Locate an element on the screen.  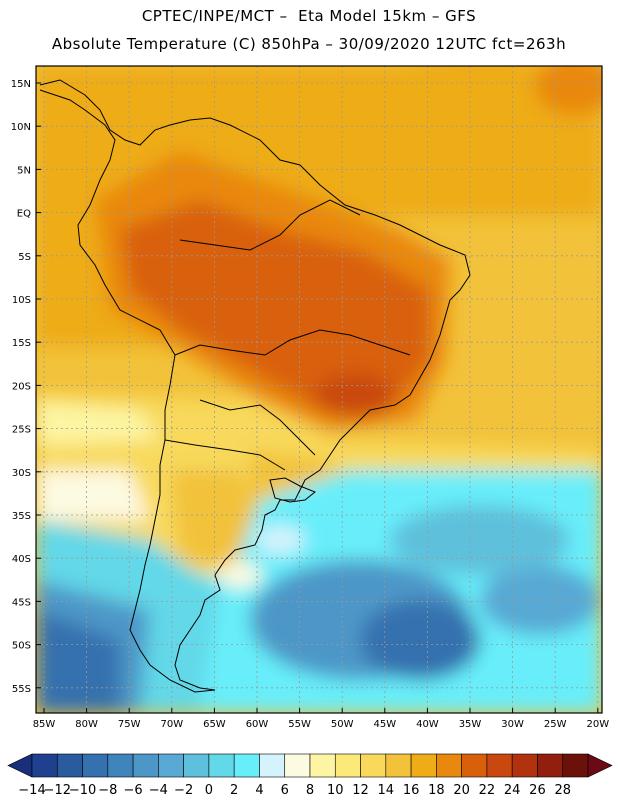
lon-label: 40W is located at coordinates (427, 724).